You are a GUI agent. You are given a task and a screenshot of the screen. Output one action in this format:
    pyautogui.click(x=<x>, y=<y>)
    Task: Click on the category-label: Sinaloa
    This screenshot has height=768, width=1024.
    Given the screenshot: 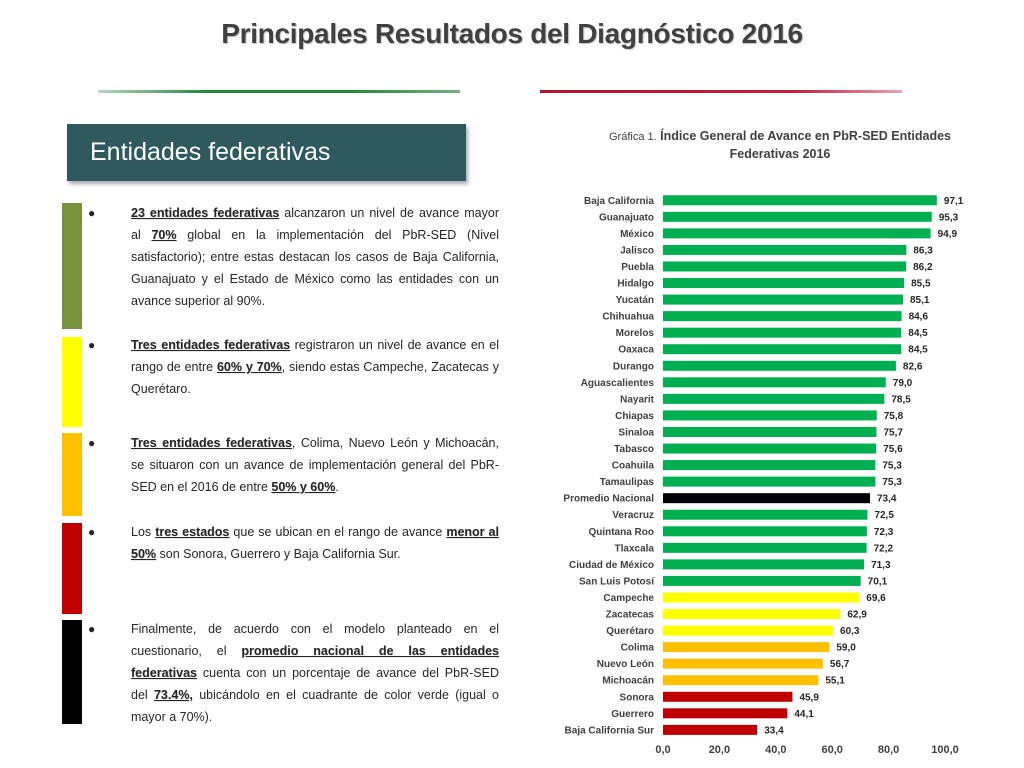 What is the action you would take?
    pyautogui.click(x=636, y=432)
    